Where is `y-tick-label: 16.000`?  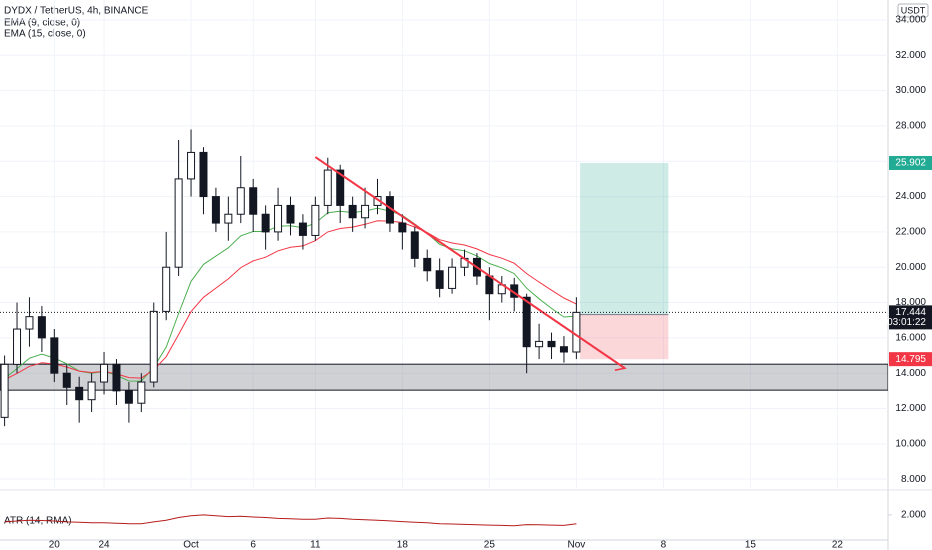 y-tick-label: 16.000 is located at coordinates (910, 338).